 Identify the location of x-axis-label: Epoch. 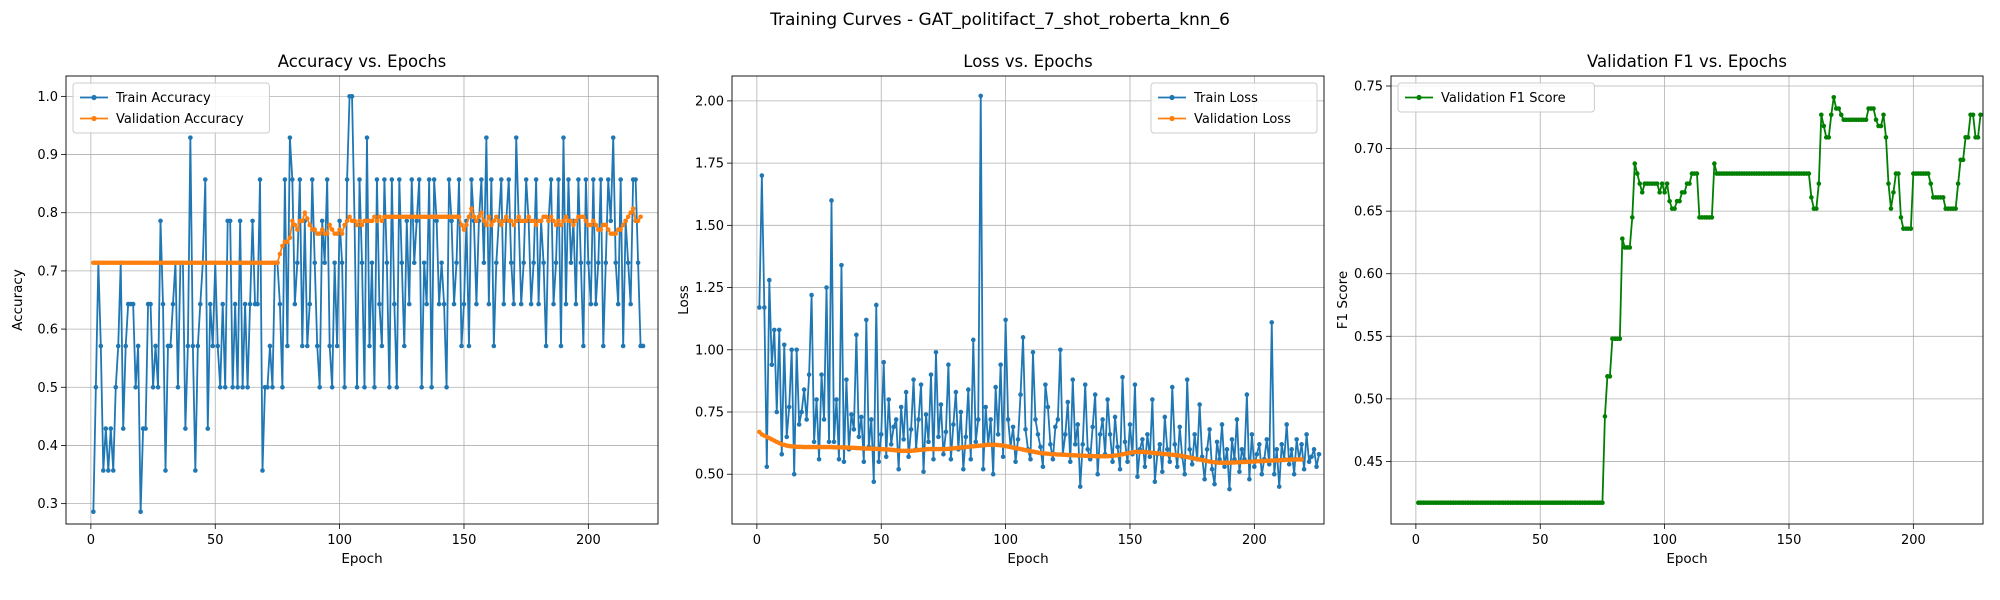
(361, 559).